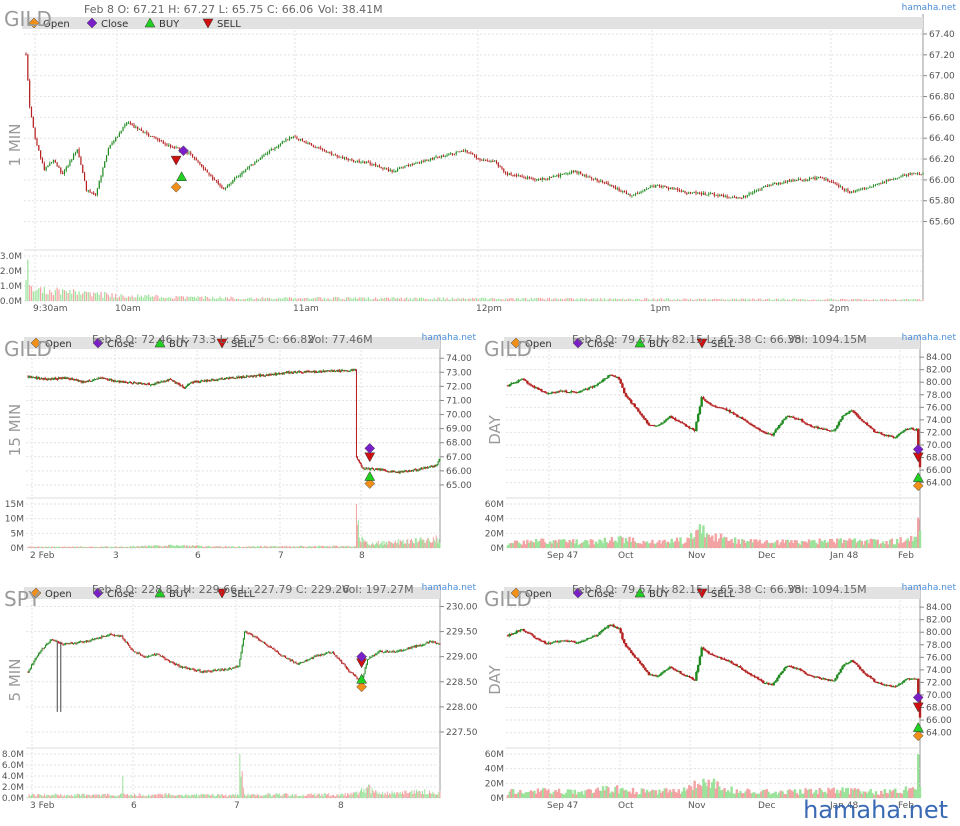 The width and height of the screenshot is (960, 826). I want to click on legend-buy-icon, so click(160, 342).